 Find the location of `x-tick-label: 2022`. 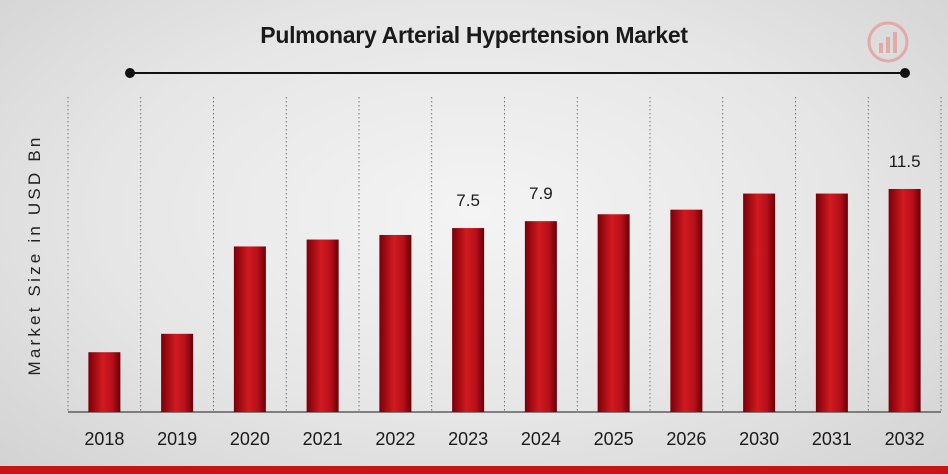

x-tick-label: 2022 is located at coordinates (395, 439).